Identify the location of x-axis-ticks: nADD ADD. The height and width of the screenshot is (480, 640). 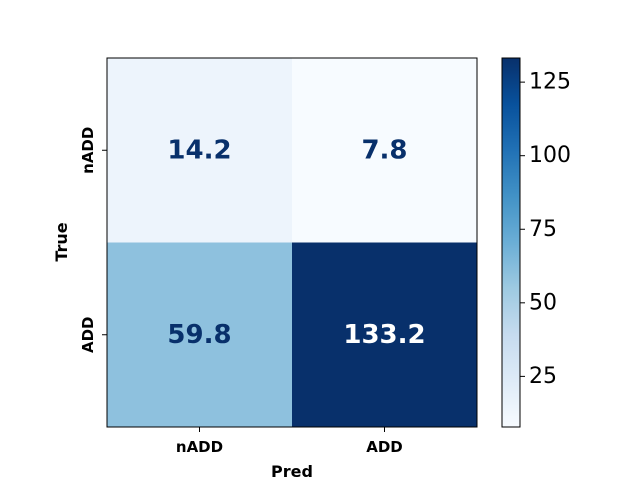
(289, 441).